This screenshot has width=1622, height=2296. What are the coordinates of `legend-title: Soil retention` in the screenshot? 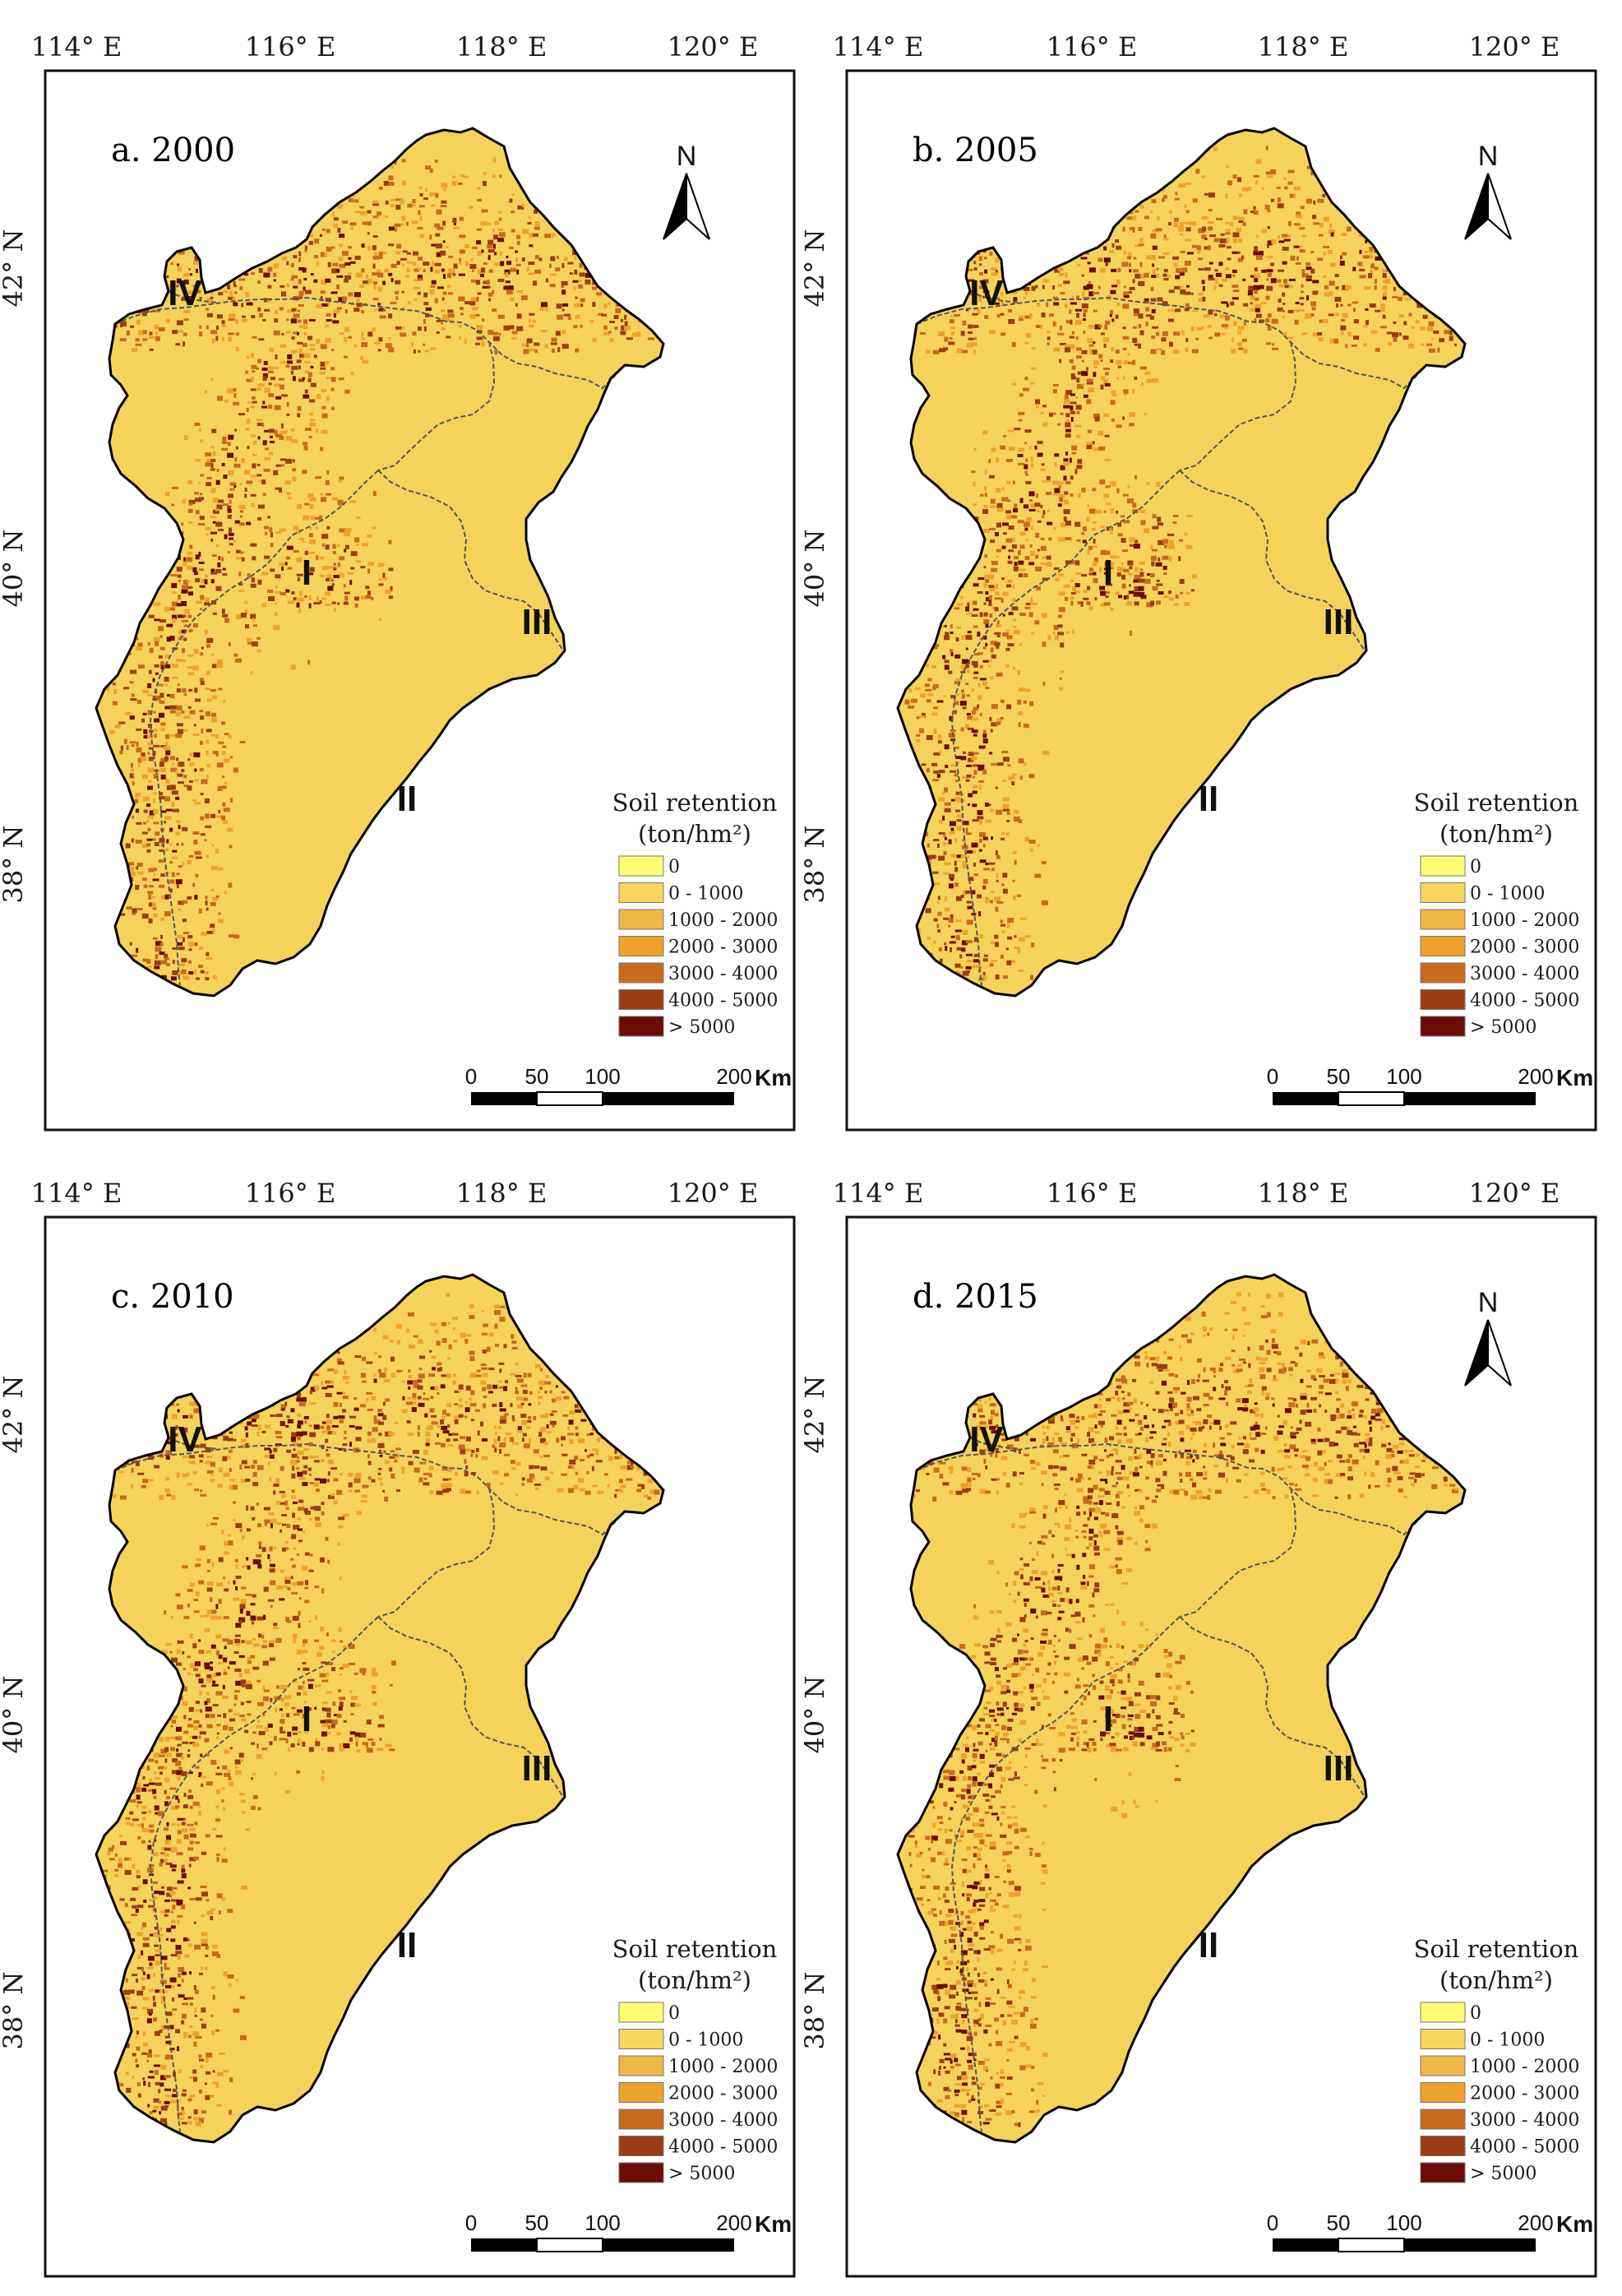 It's located at (1496, 803).